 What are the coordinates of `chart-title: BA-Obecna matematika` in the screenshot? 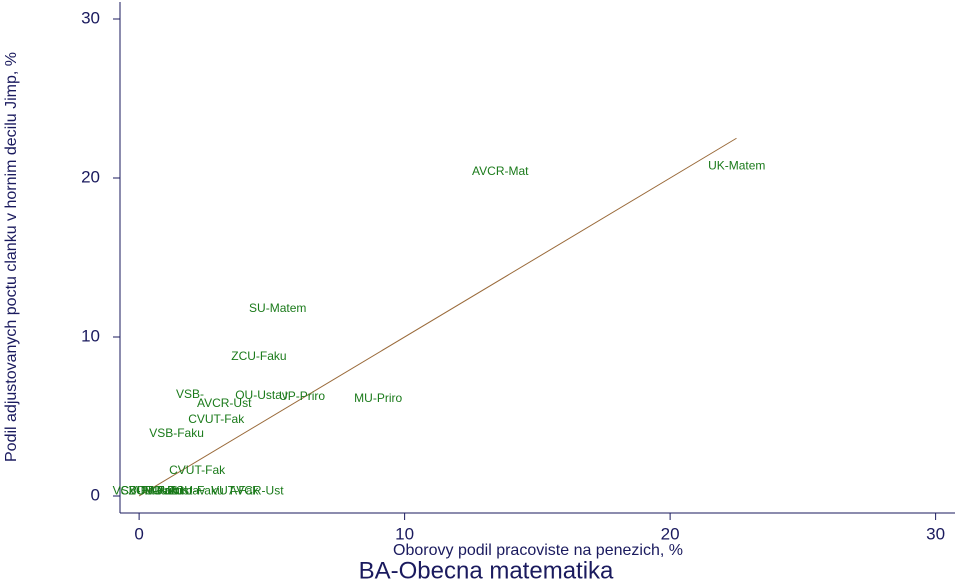 It's located at (486, 570).